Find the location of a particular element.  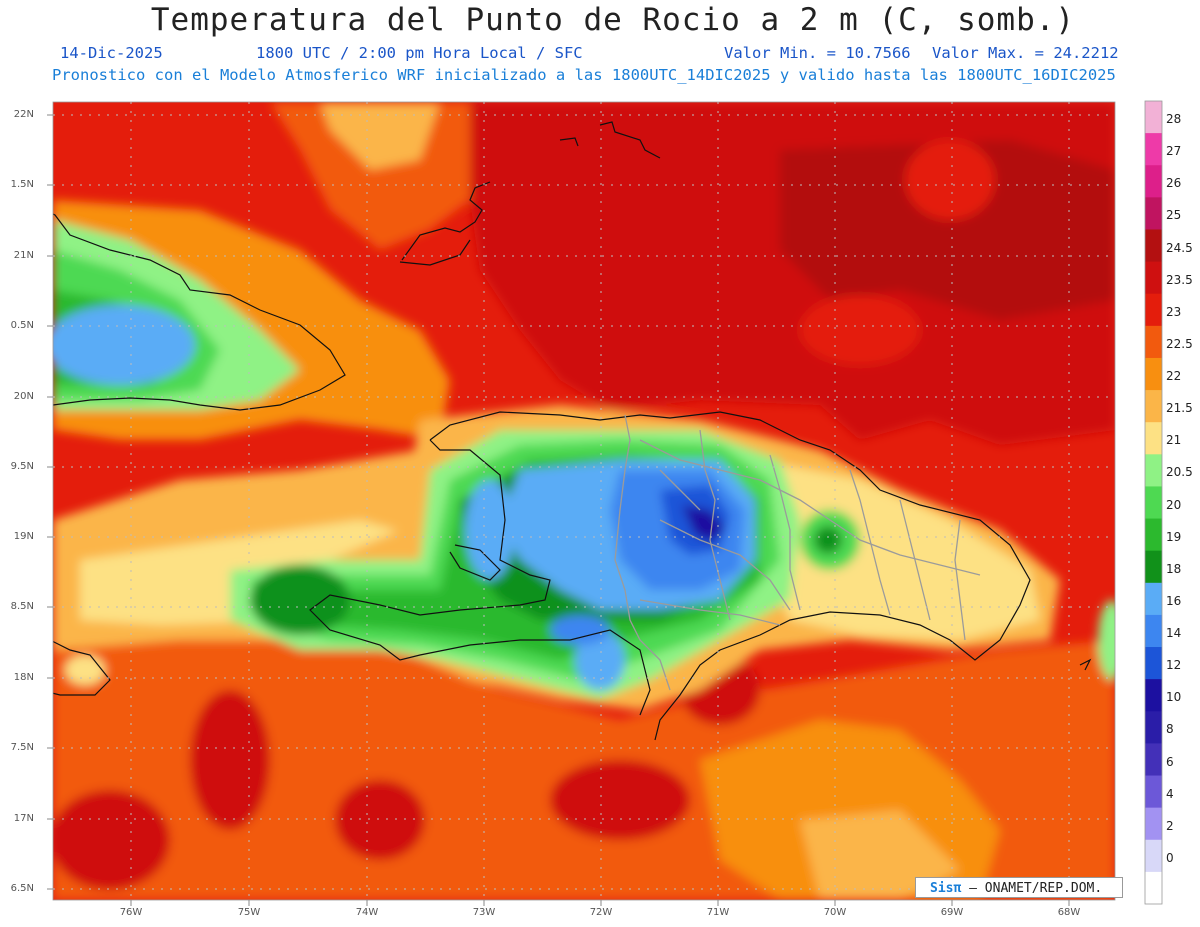

lon-label: 73W is located at coordinates (484, 912).